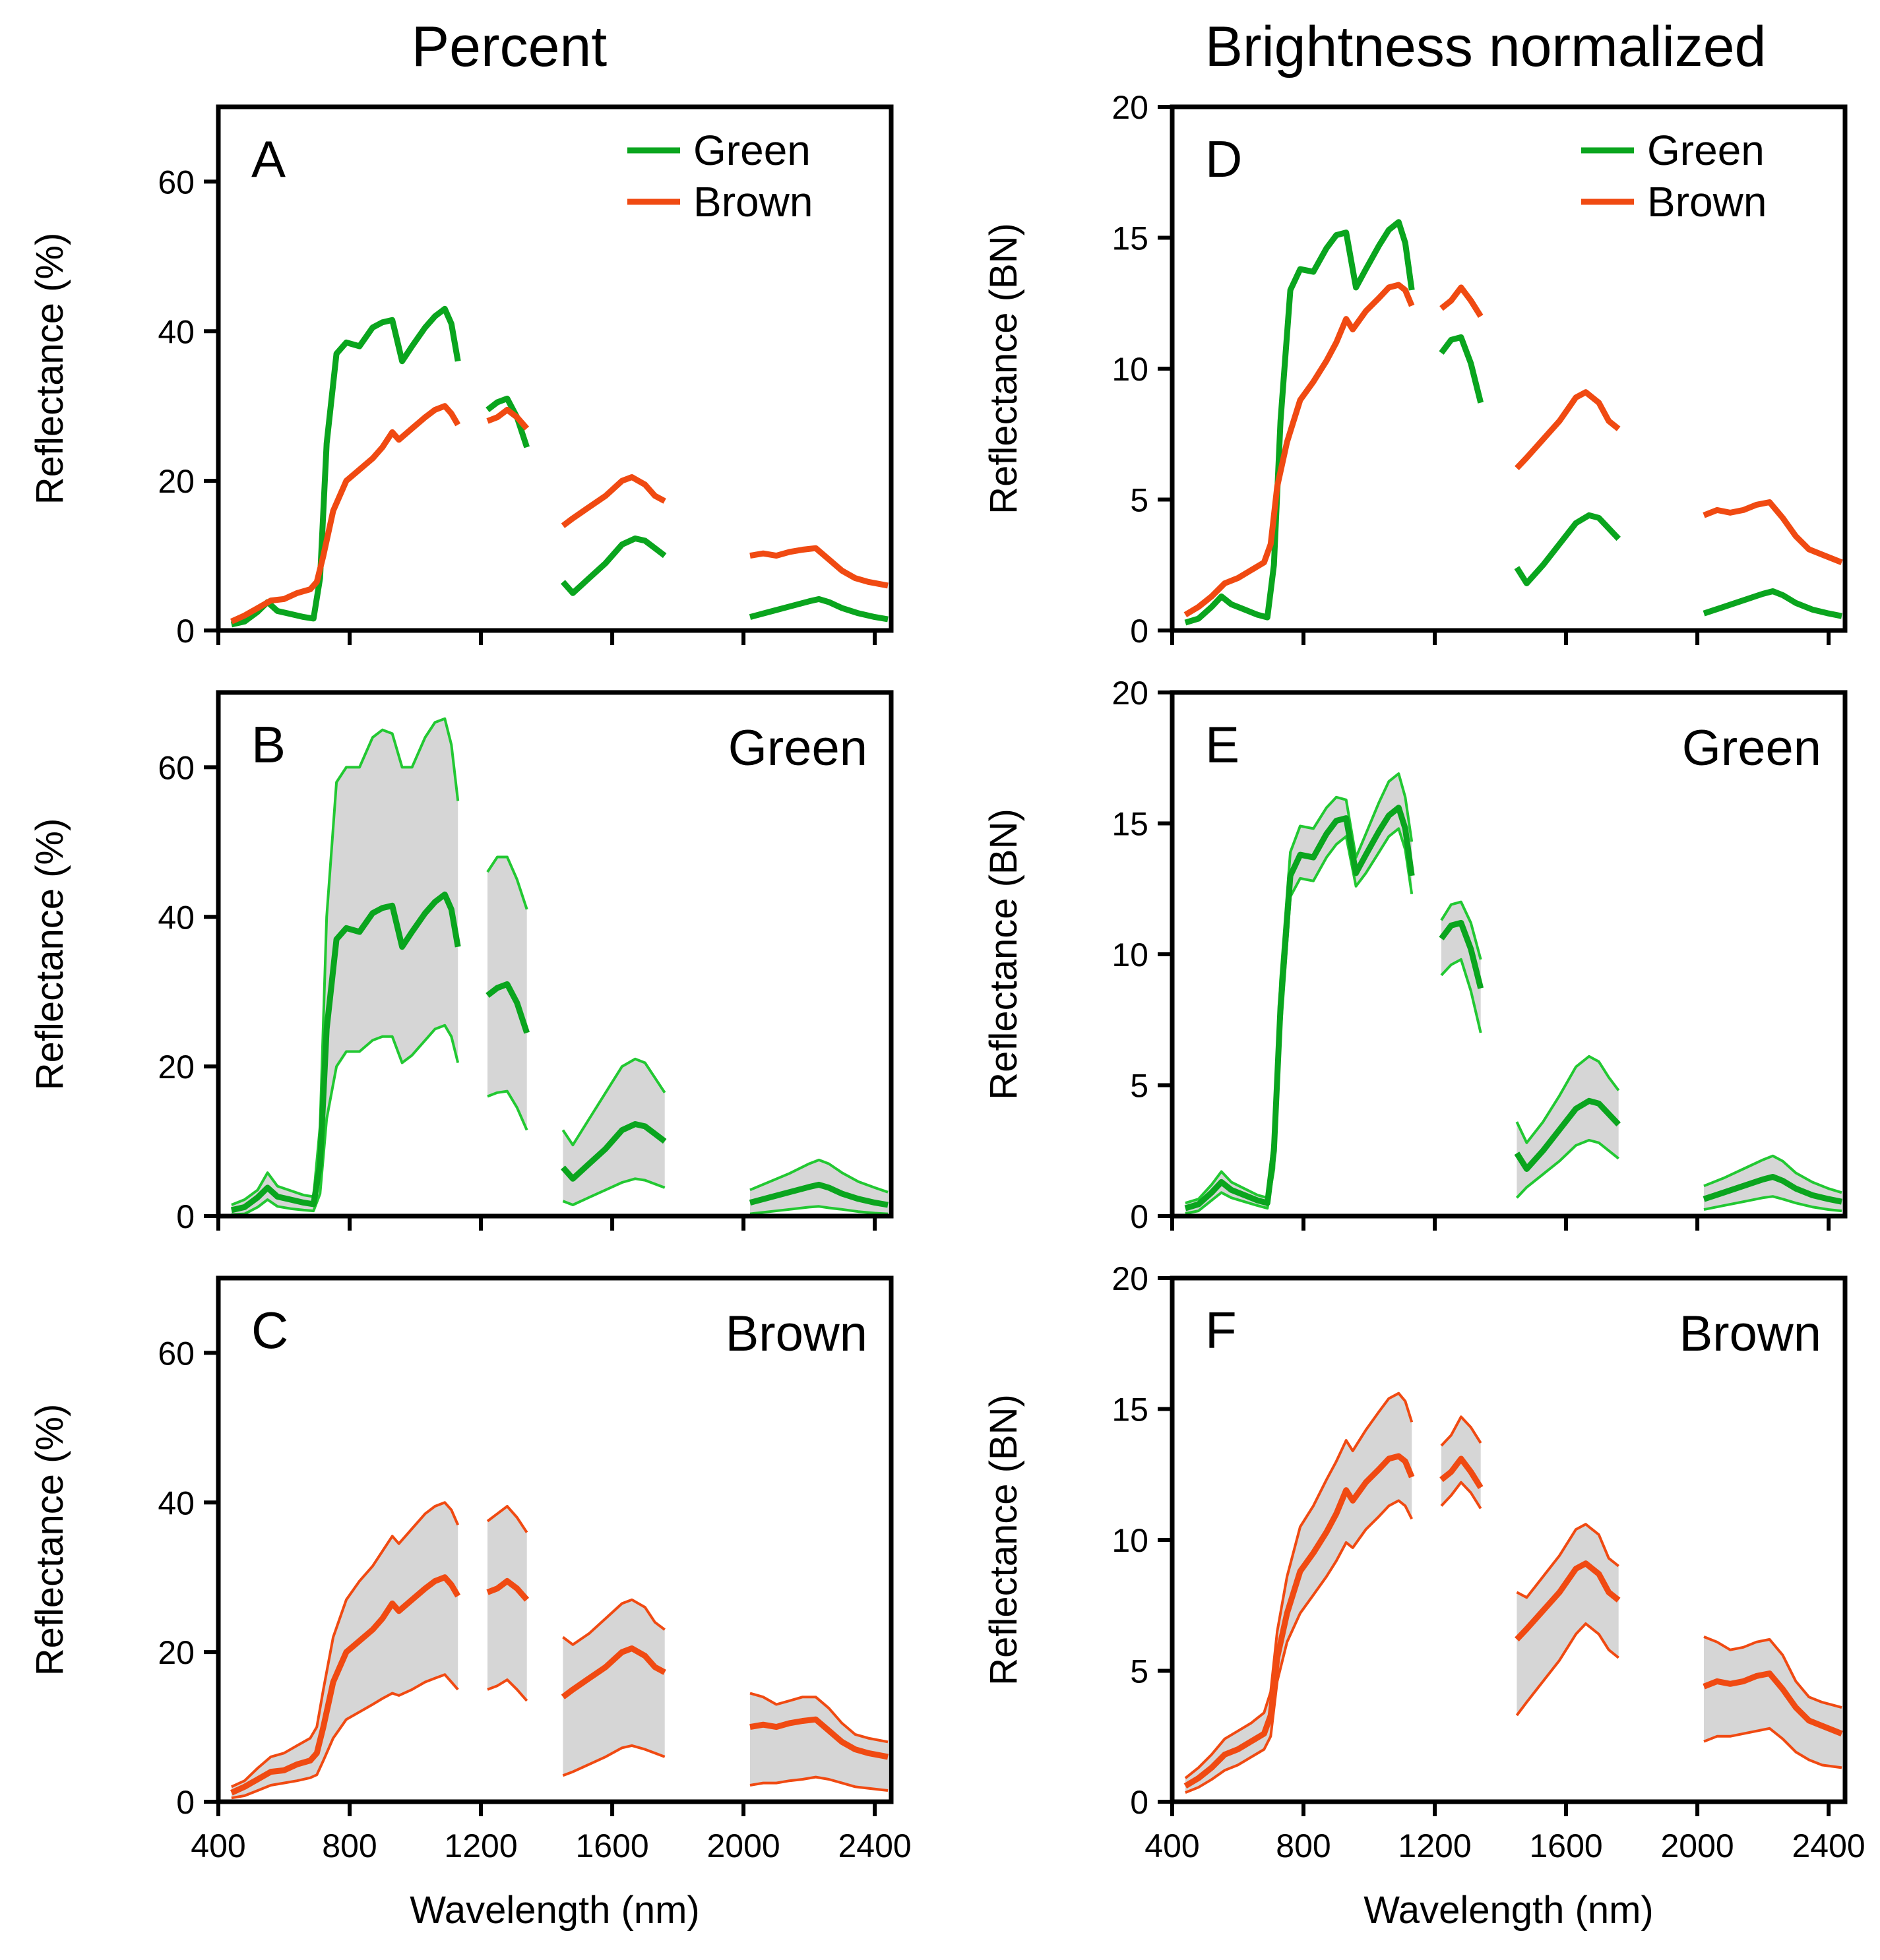 The height and width of the screenshot is (1960, 1880). What do you see at coordinates (611, 1845) in the screenshot?
I see `x-tick-label: 1600` at bounding box center [611, 1845].